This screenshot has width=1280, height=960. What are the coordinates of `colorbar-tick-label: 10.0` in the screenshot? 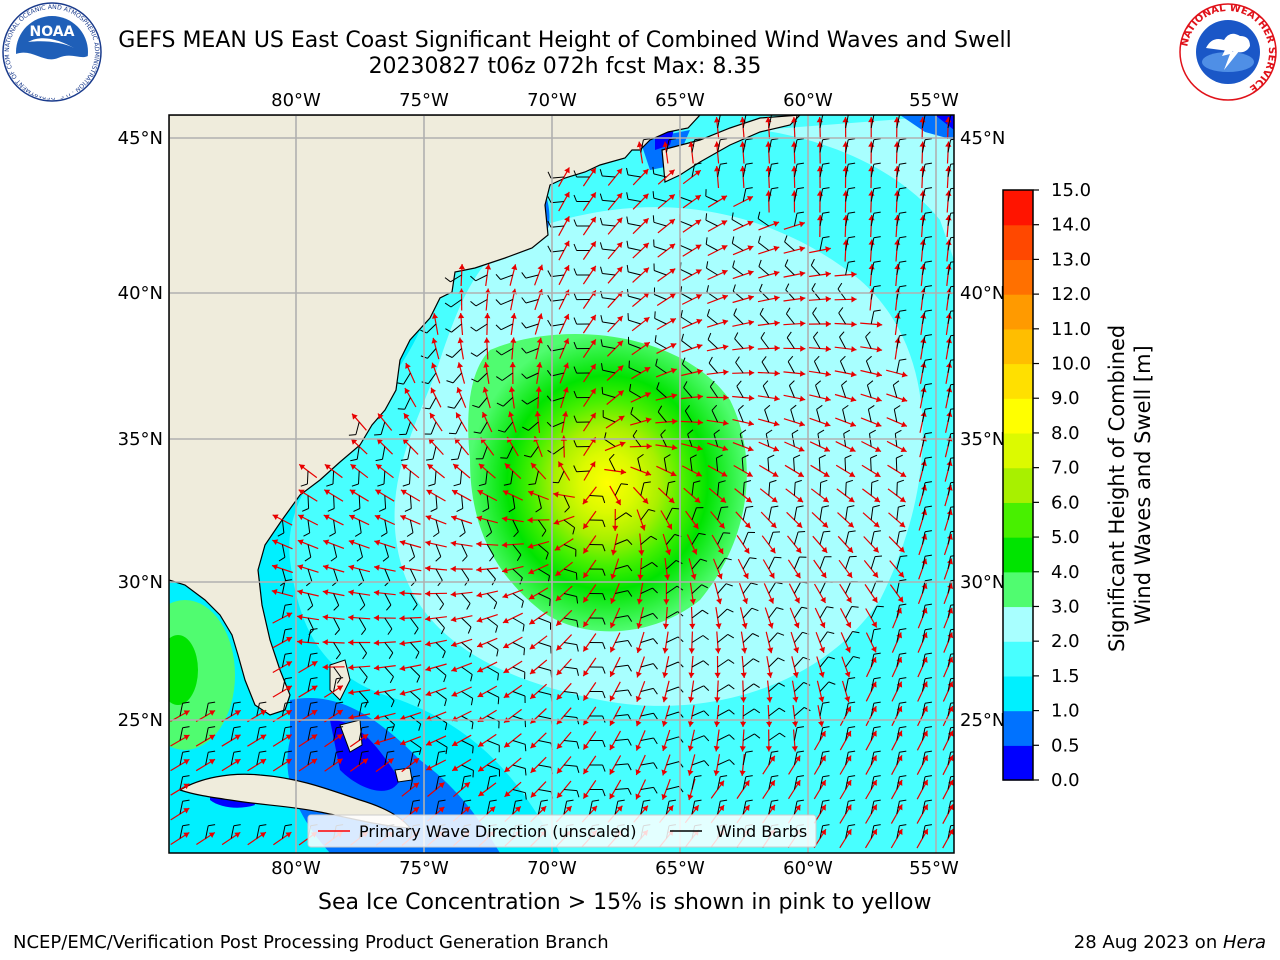 It's located at (1071, 364).